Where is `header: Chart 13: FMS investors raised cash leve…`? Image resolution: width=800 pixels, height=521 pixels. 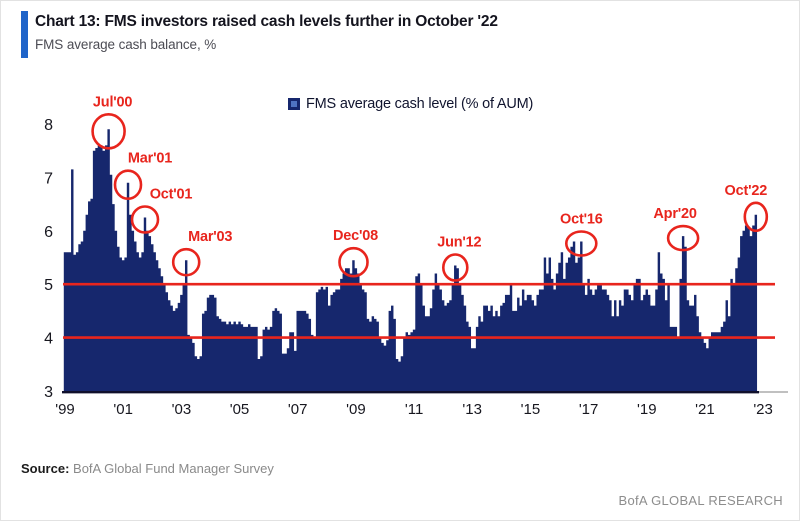
header: Chart 13: FMS investors raised cash leve… is located at coordinates (259, 34).